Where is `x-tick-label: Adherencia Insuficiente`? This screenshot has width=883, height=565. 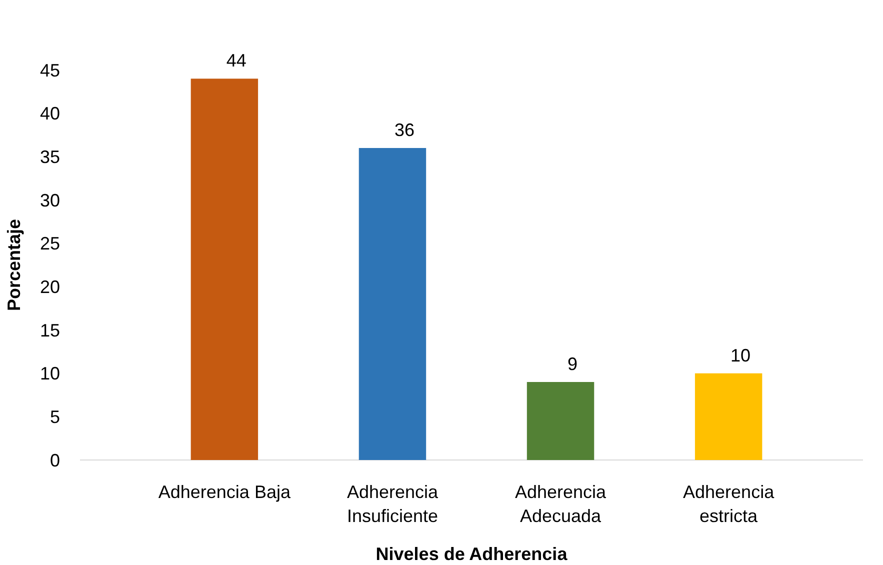 x-tick-label: Adherencia Insuficiente is located at coordinates (392, 504).